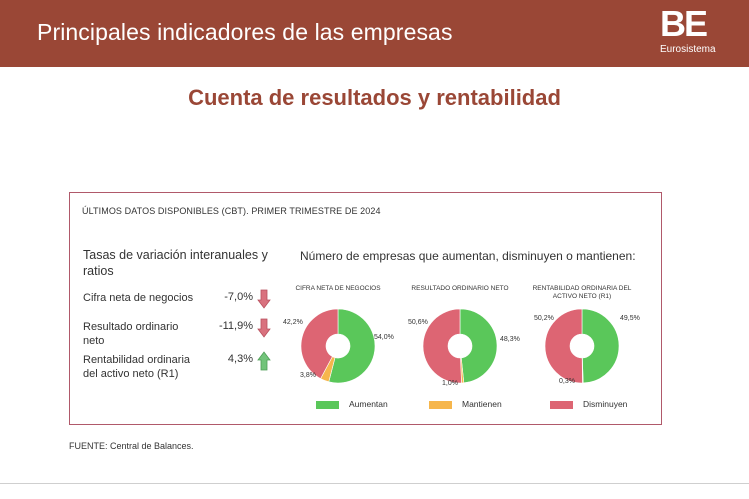  I want to click on pct-mantienen: 1,0%, so click(450, 383).